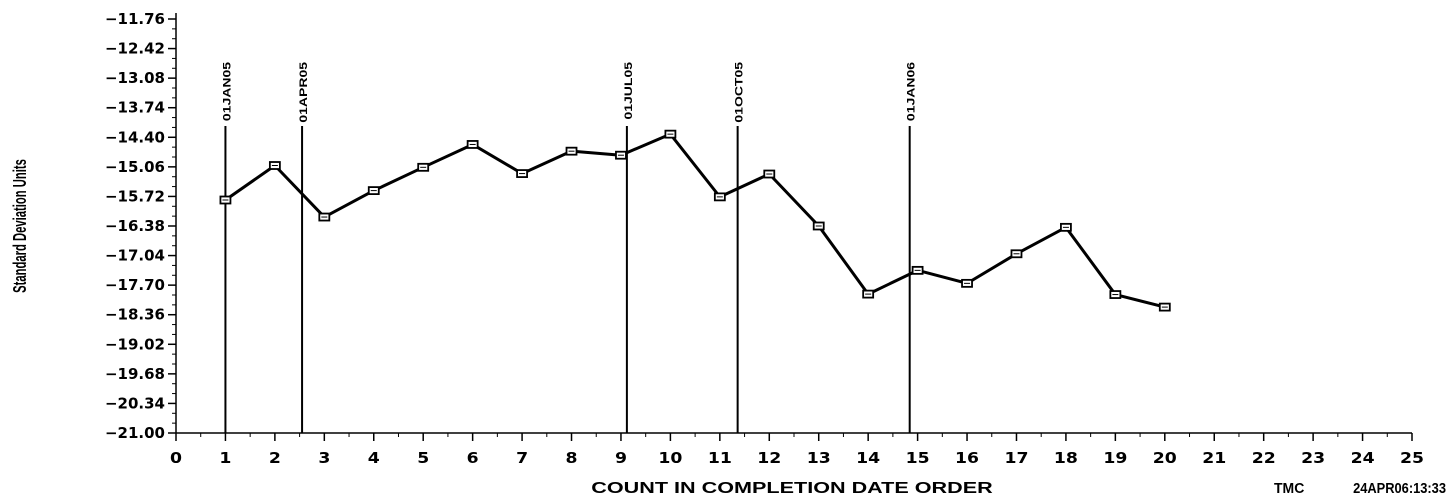 The image size is (1448, 496). I want to click on y-tick-label: −11.76, so click(135, 19).